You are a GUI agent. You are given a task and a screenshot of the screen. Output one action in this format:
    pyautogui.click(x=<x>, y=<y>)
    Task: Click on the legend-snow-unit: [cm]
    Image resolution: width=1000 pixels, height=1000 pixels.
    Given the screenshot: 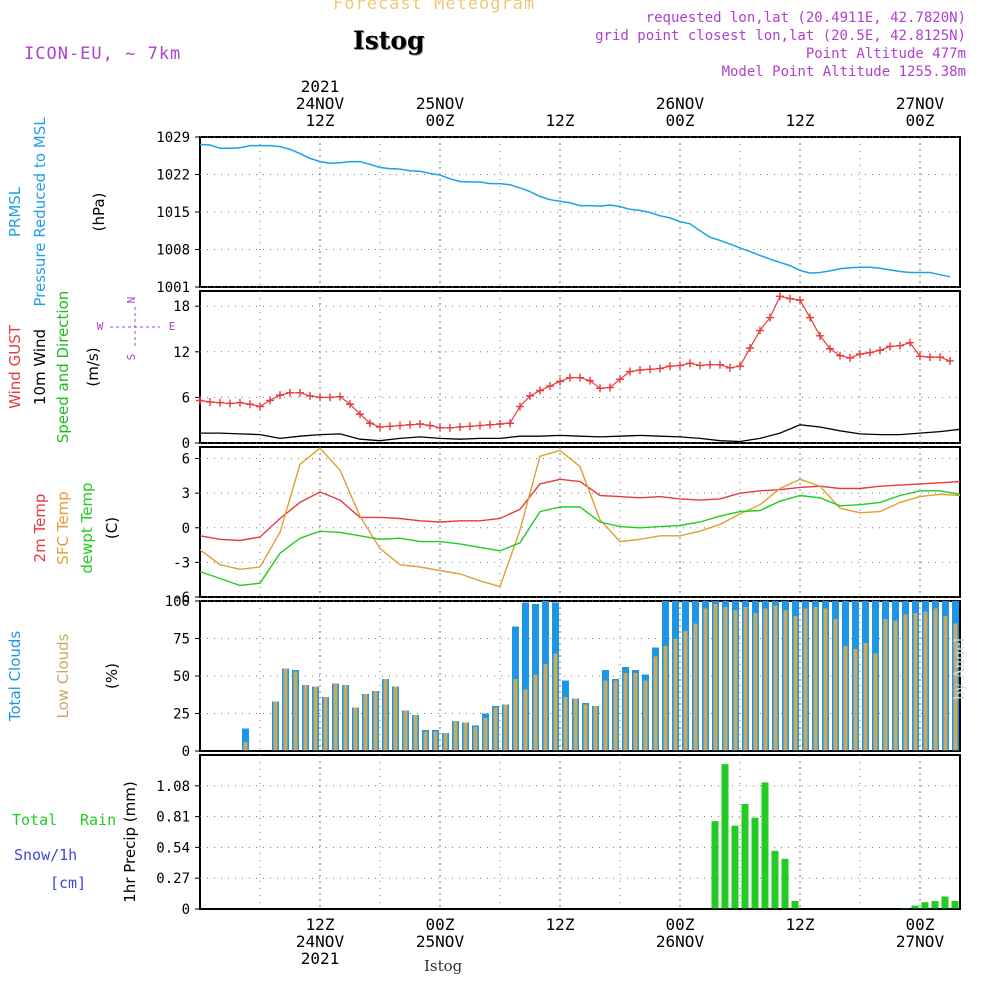 What is the action you would take?
    pyautogui.click(x=68, y=883)
    